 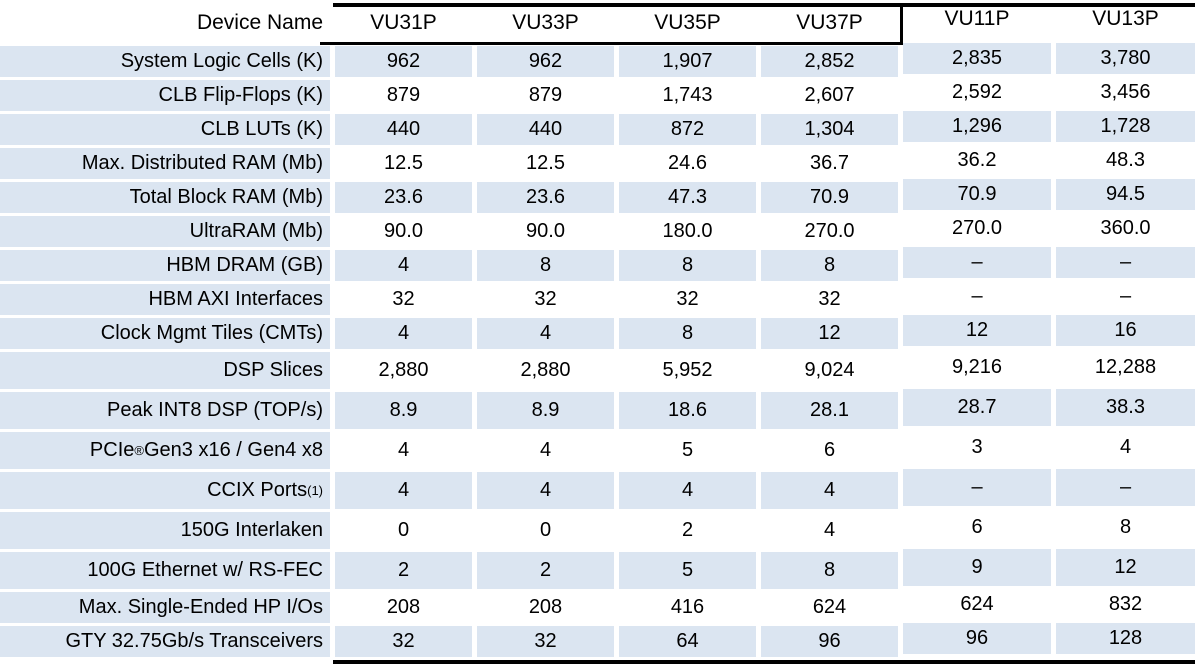 I want to click on spec-value-cell: 47.3, so click(x=687, y=197).